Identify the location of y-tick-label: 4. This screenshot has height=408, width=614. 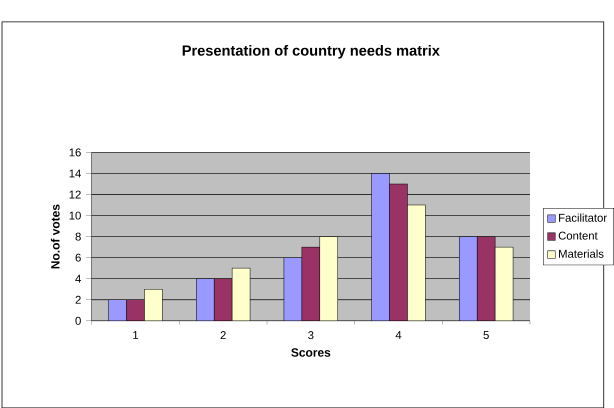
(78, 278).